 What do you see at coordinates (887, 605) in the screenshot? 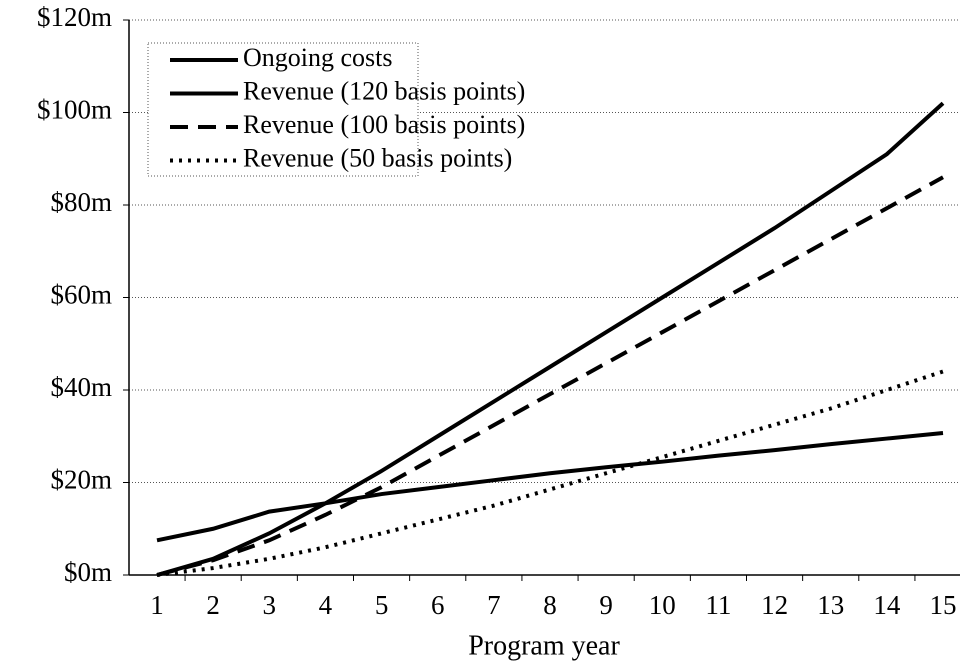
I see `x-tick-label: 14` at bounding box center [887, 605].